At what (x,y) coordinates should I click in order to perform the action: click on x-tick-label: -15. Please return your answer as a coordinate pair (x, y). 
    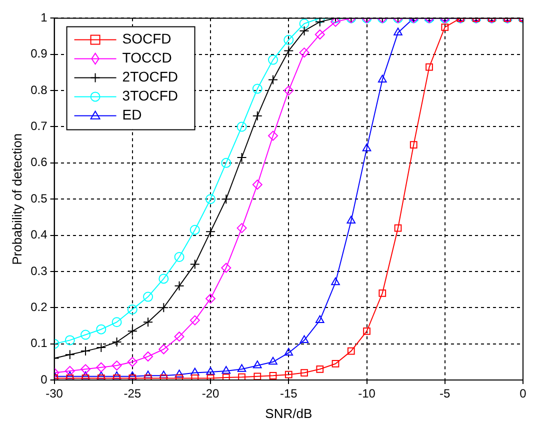
    Looking at the image, I should click on (289, 393).